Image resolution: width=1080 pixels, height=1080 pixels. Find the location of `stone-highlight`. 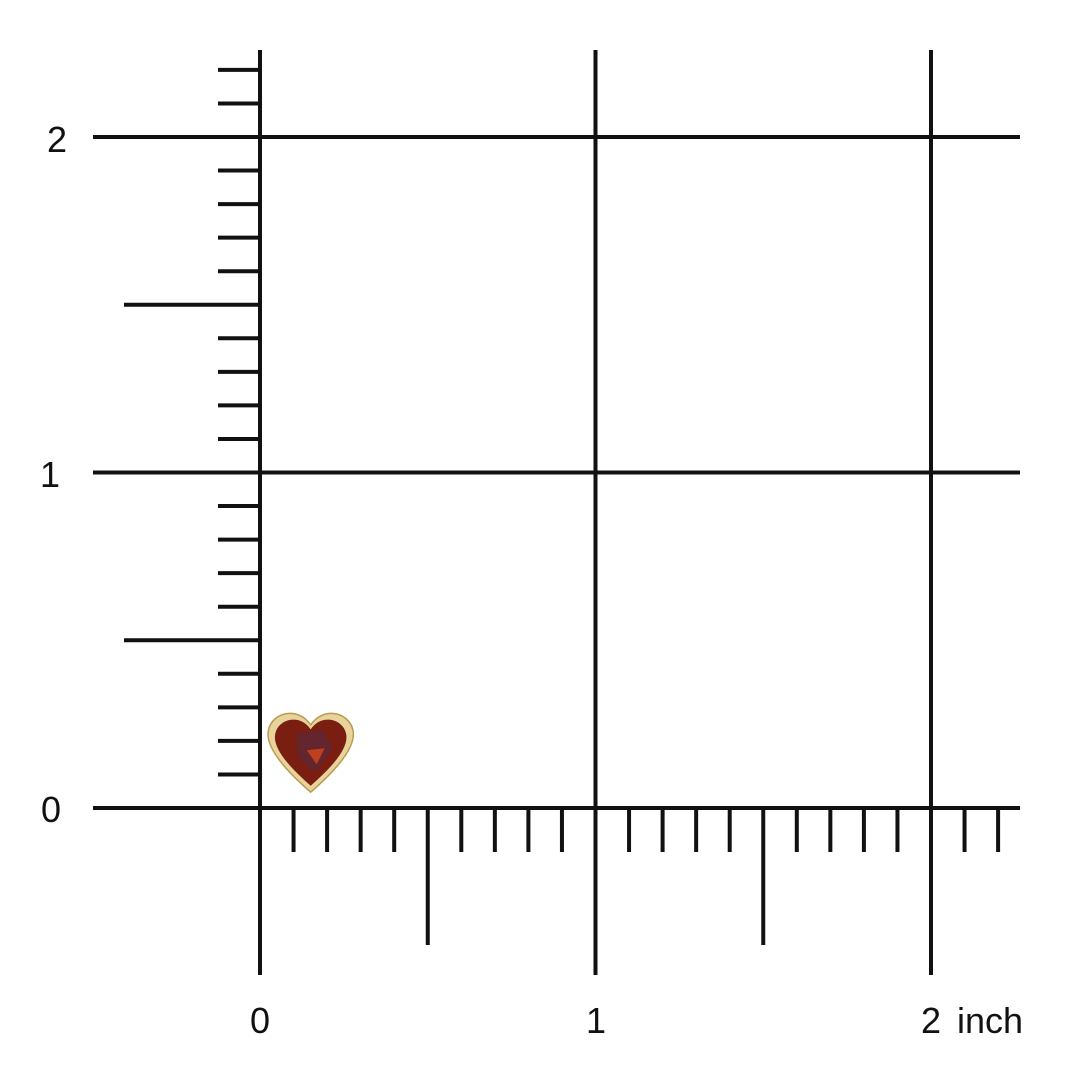

stone-highlight is located at coordinates (315, 756).